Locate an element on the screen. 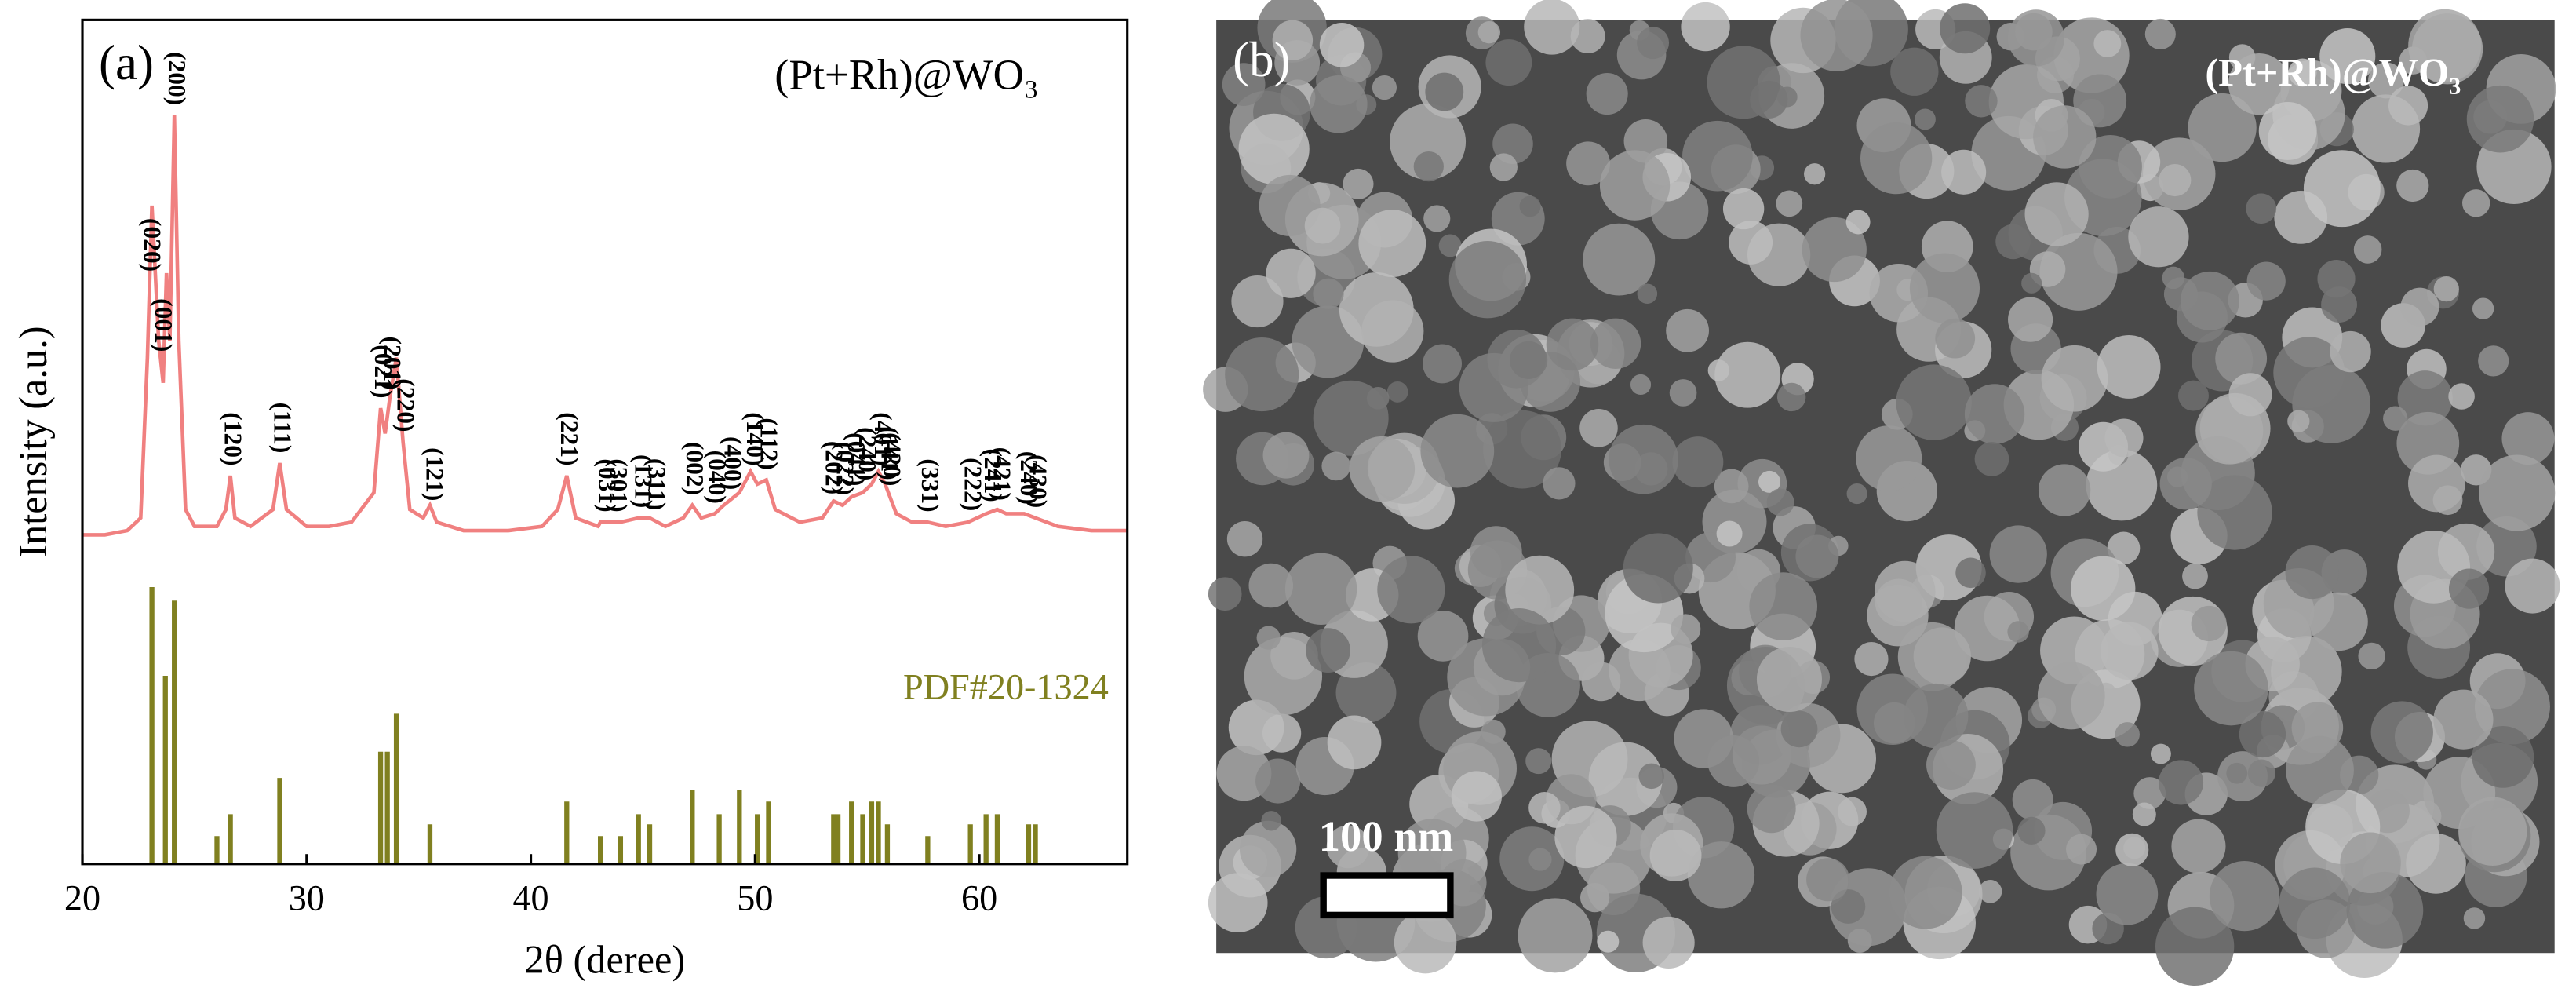 The width and height of the screenshot is (2576, 996). x-tick-label: 40 is located at coordinates (530, 898).